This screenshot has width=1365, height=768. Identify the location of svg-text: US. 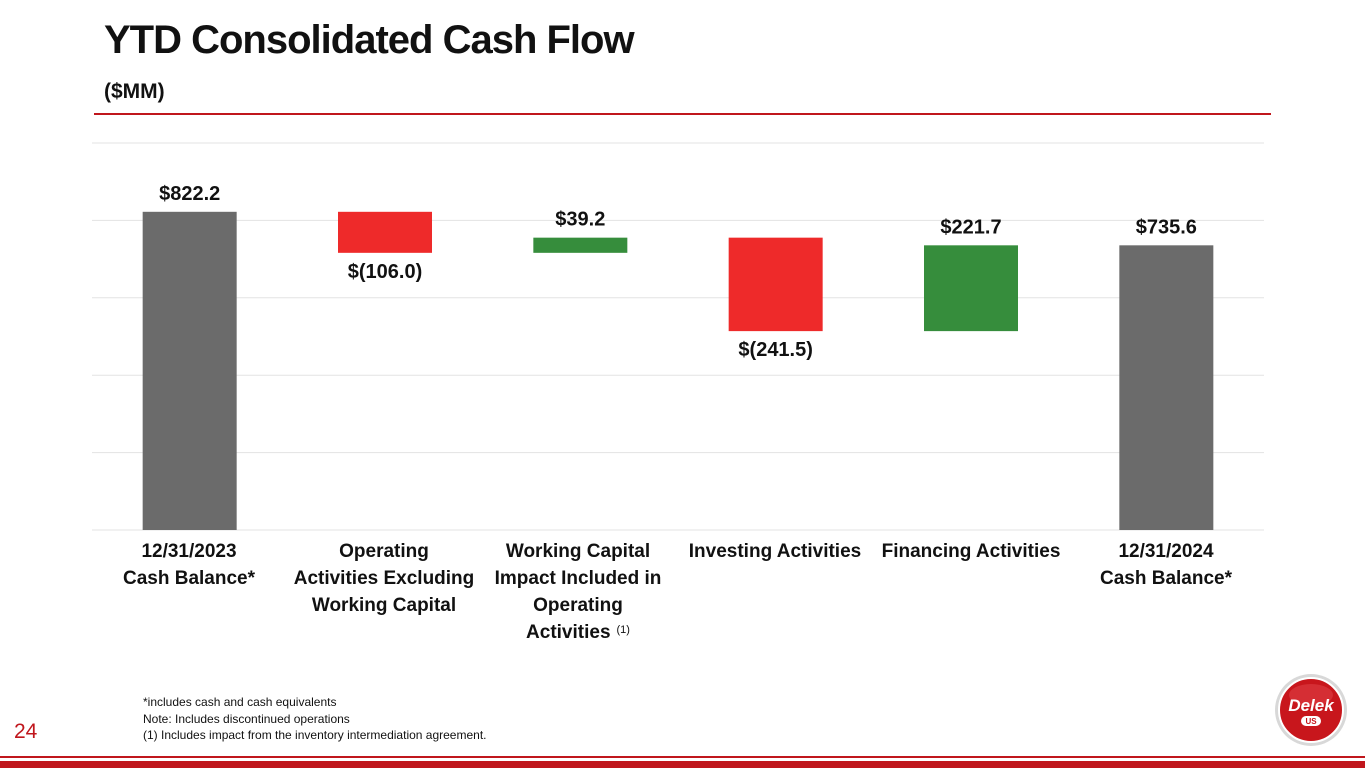
(1311, 721).